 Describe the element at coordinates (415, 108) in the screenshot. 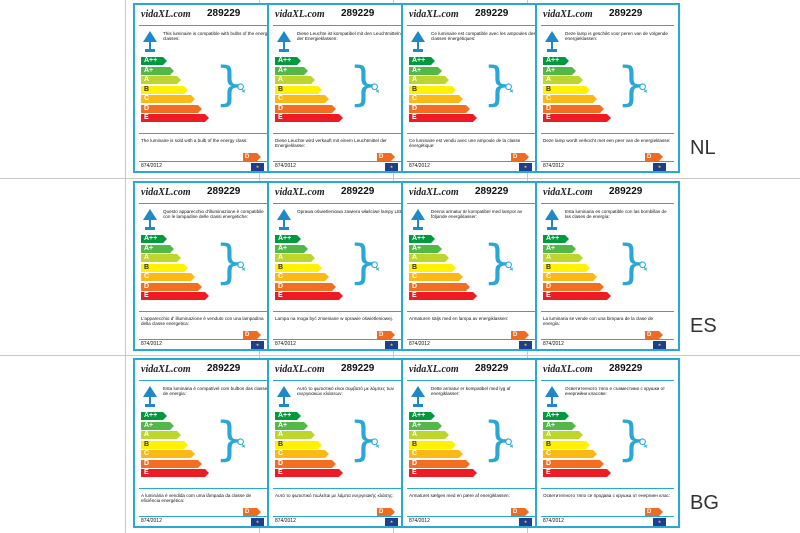

I see `energy-class-label: D` at that location.